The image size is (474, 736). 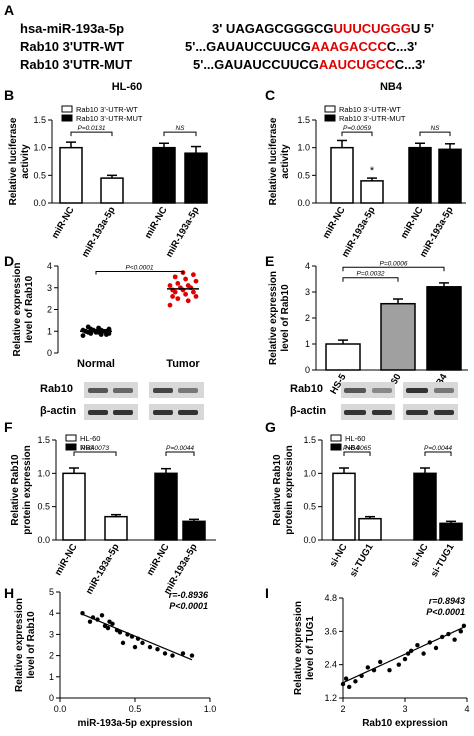 What do you see at coordinates (330, 598) in the screenshot?
I see `y-tick-label: 4.8` at bounding box center [330, 598].